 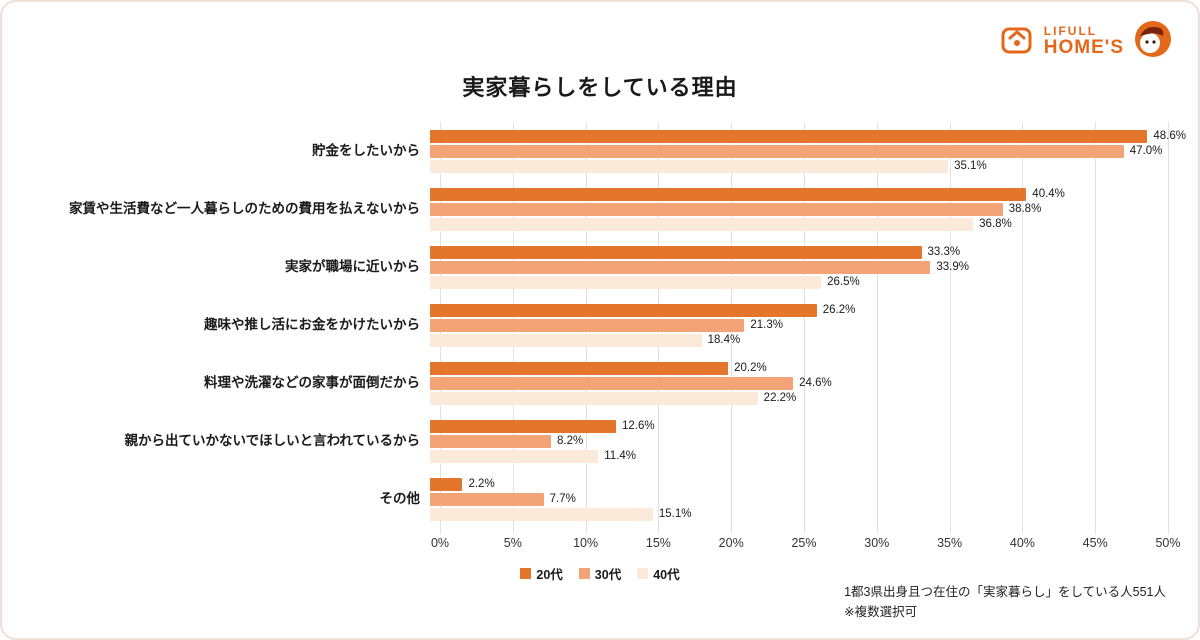 I want to click on gridline, so click(x=1168, y=328).